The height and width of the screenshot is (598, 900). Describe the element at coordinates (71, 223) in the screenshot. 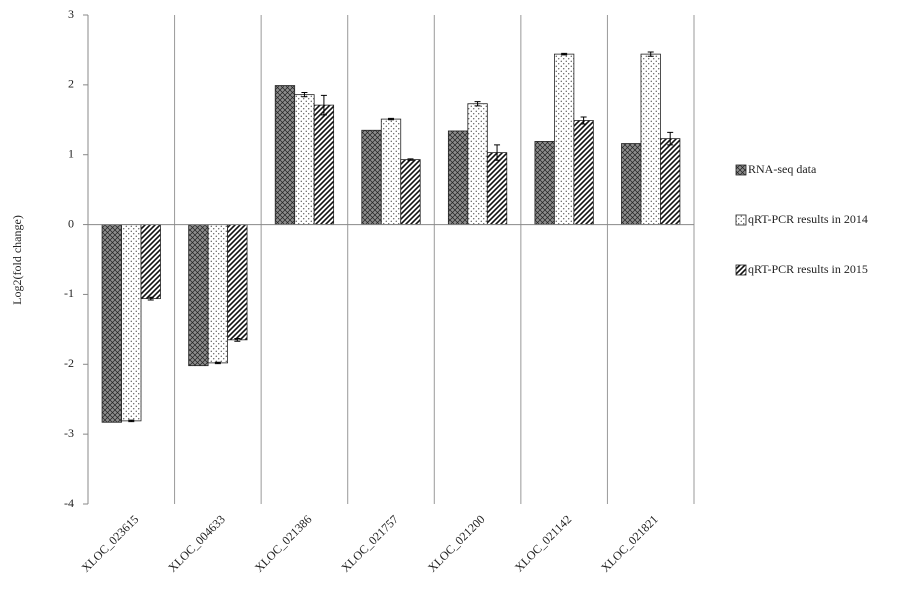

I see `y-tick-label: 0` at that location.